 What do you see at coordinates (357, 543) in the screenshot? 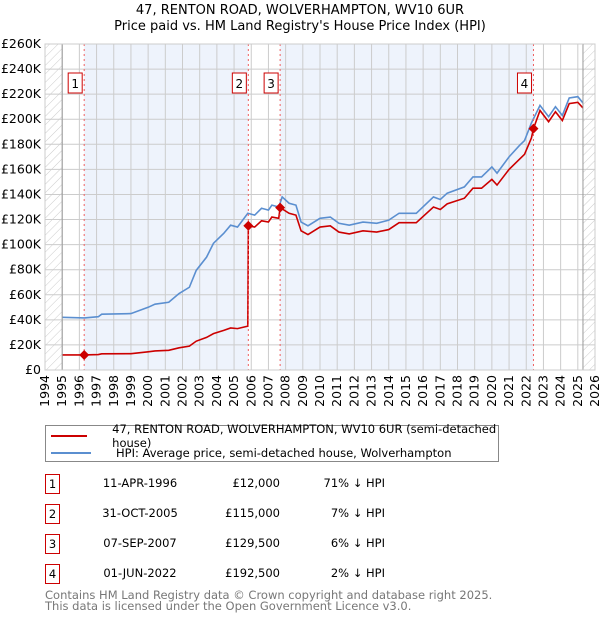
I see `sale-hpi-diff: 6% ↓ HPI` at bounding box center [357, 543].